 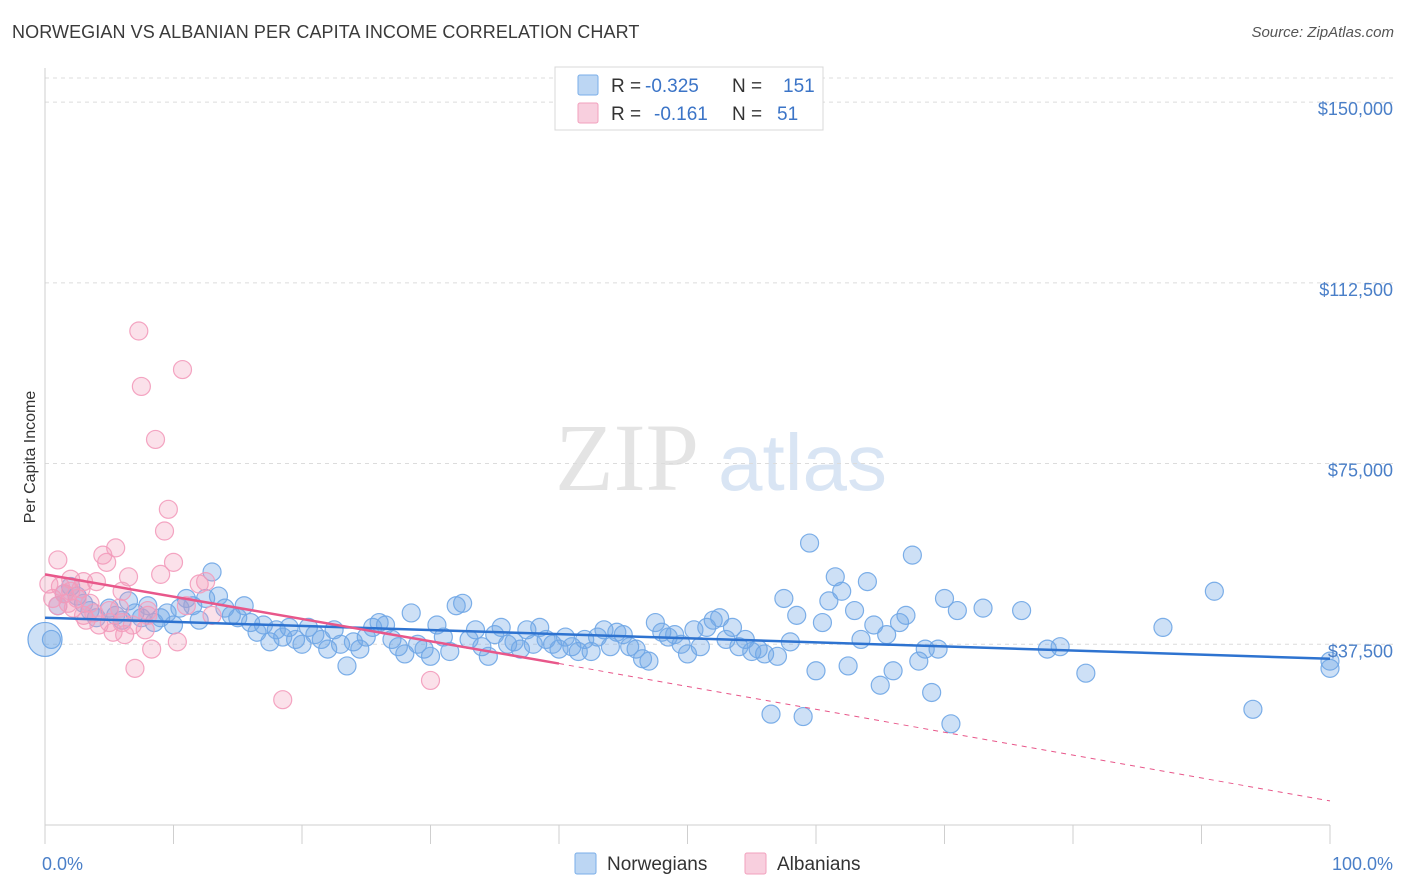 What do you see at coordinates (626, 86) in the screenshot?
I see `legend-r-label-0: R =` at bounding box center [626, 86].